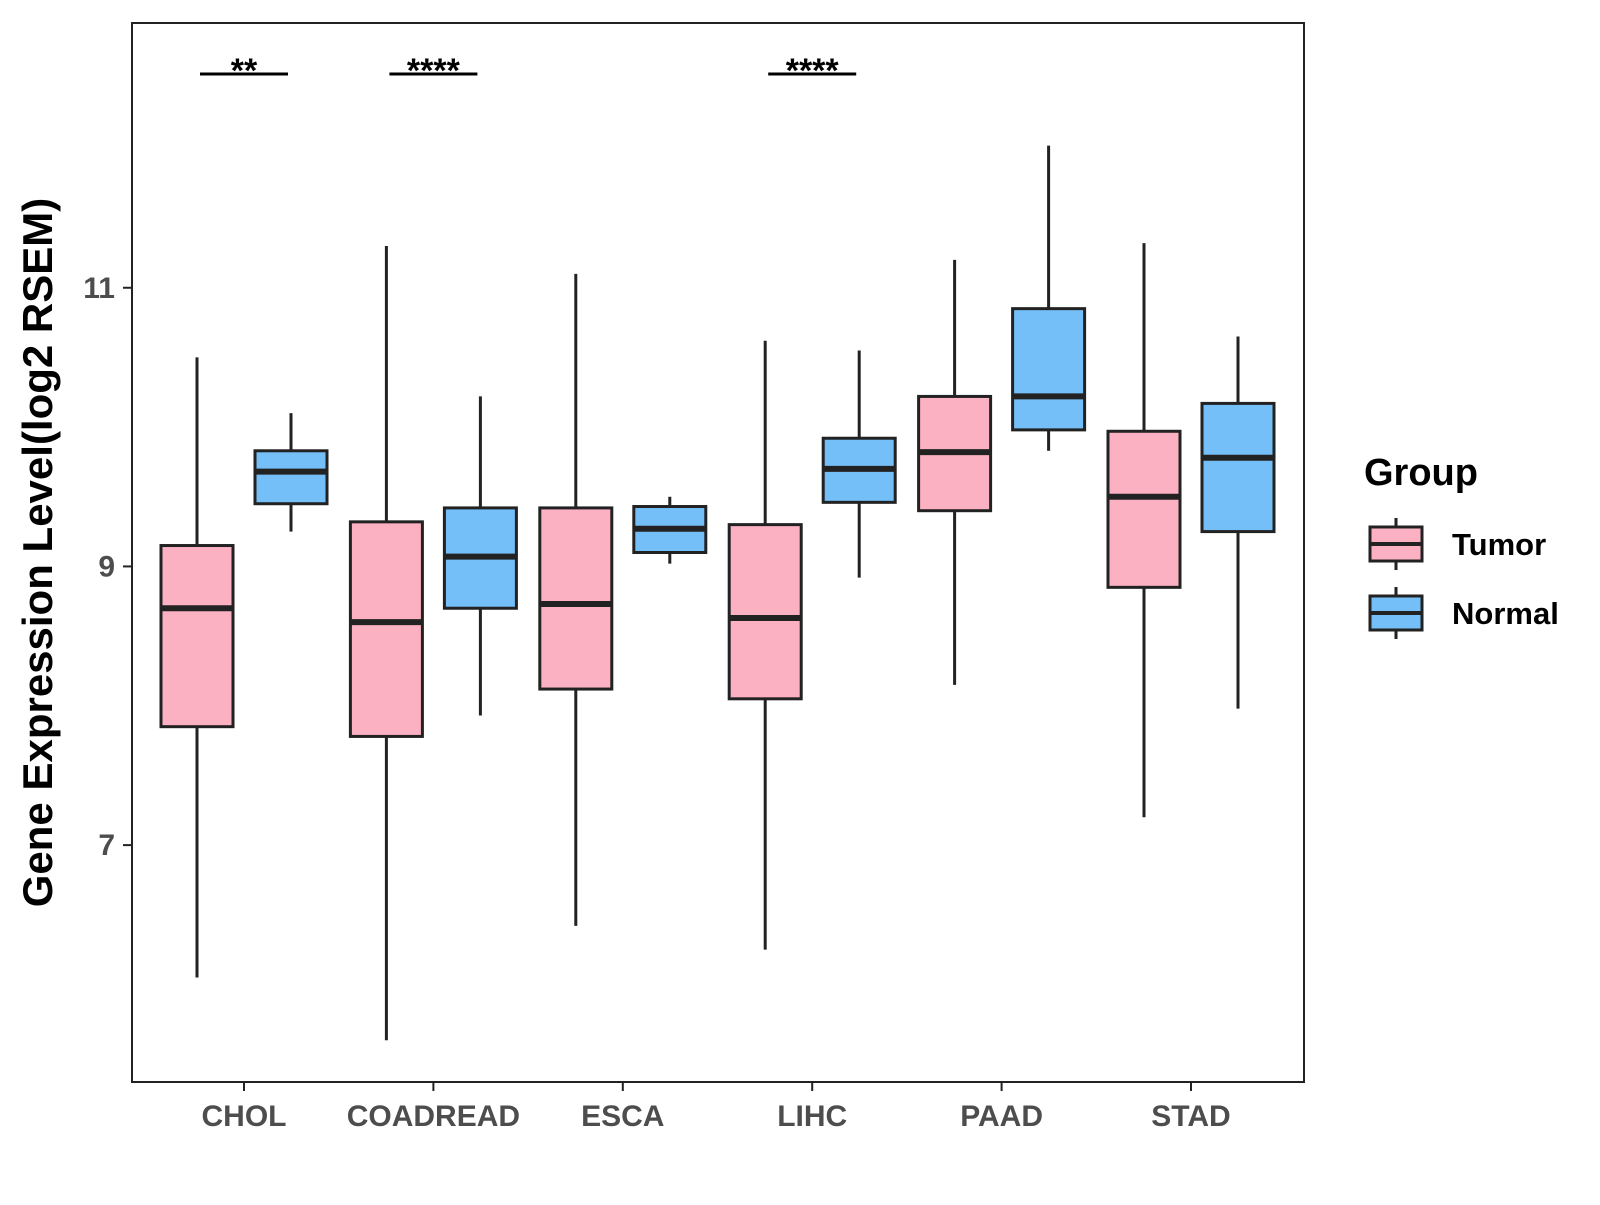 The height and width of the screenshot is (1205, 1600). What do you see at coordinates (37, 553) in the screenshot?
I see `y-axis-title: Gene Expression Level(log2 RSEM)` at bounding box center [37, 553].